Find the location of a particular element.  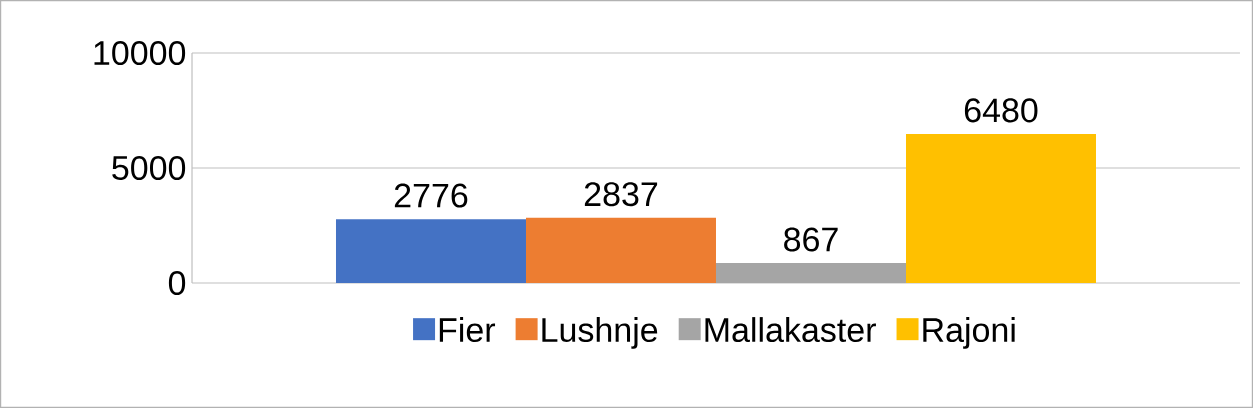

data-label: 867 is located at coordinates (811, 239).